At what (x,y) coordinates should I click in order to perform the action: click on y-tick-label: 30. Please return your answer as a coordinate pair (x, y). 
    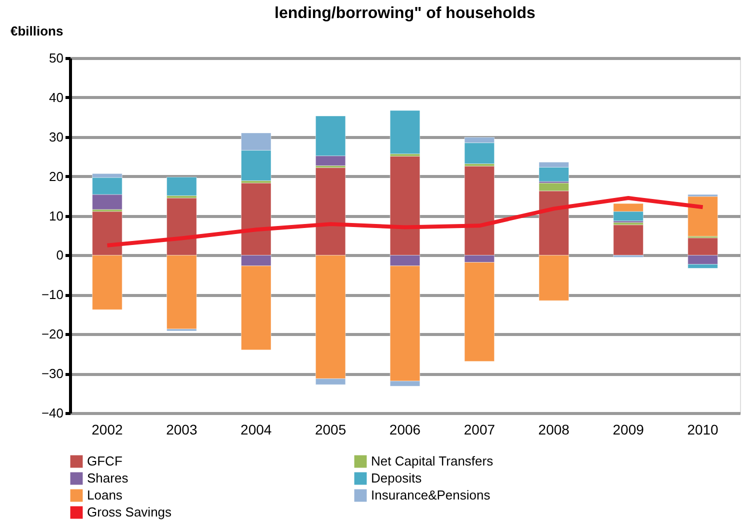
    Looking at the image, I should click on (56, 136).